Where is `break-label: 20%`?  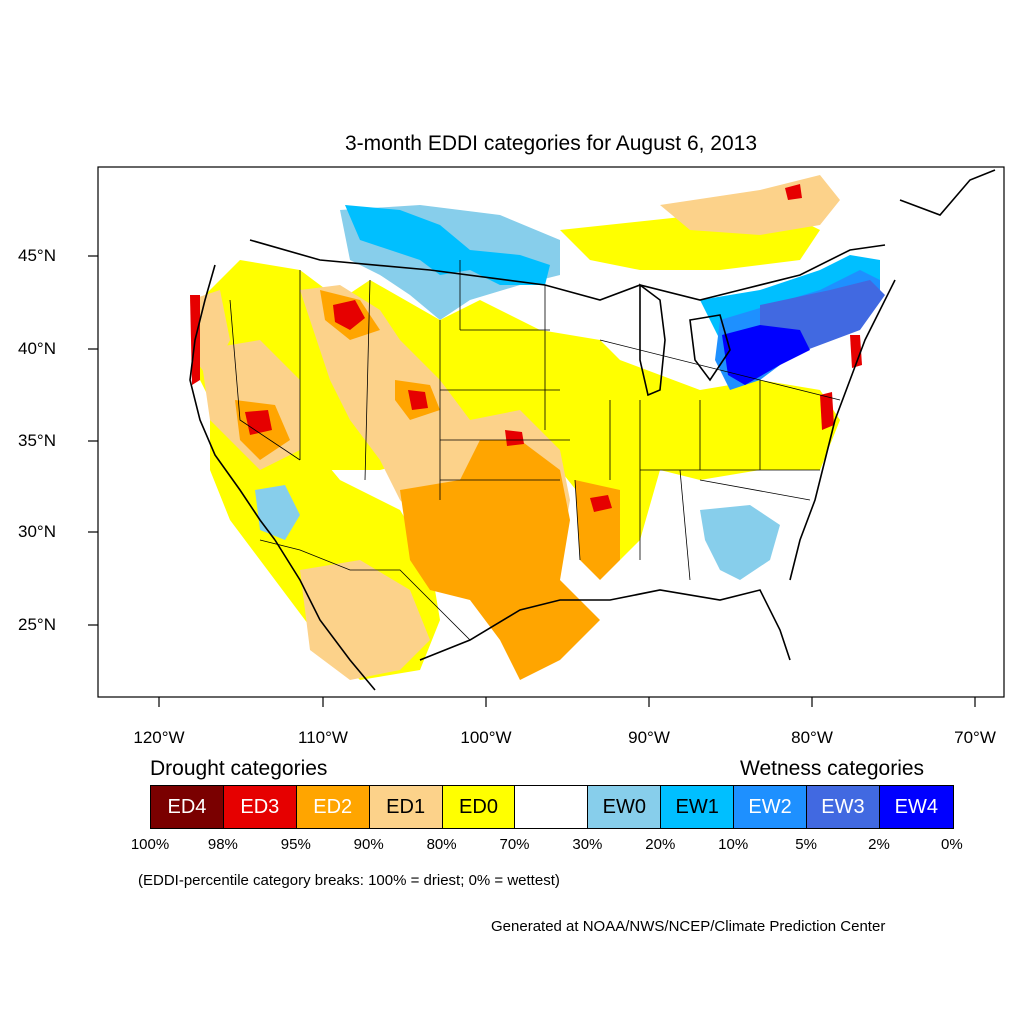 break-label: 20% is located at coordinates (660, 844).